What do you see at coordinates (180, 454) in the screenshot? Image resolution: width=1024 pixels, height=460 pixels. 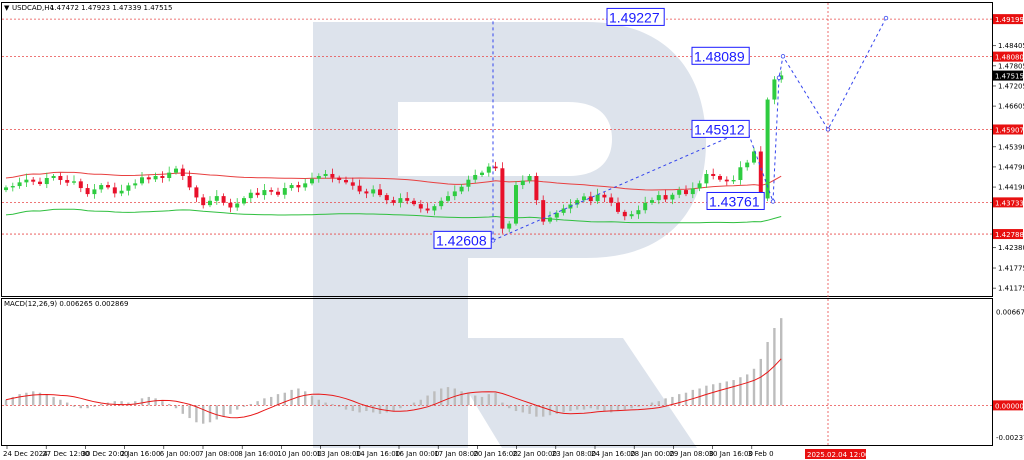 I see `time-tick-label: 6 Jan 00:00` at bounding box center [180, 454].